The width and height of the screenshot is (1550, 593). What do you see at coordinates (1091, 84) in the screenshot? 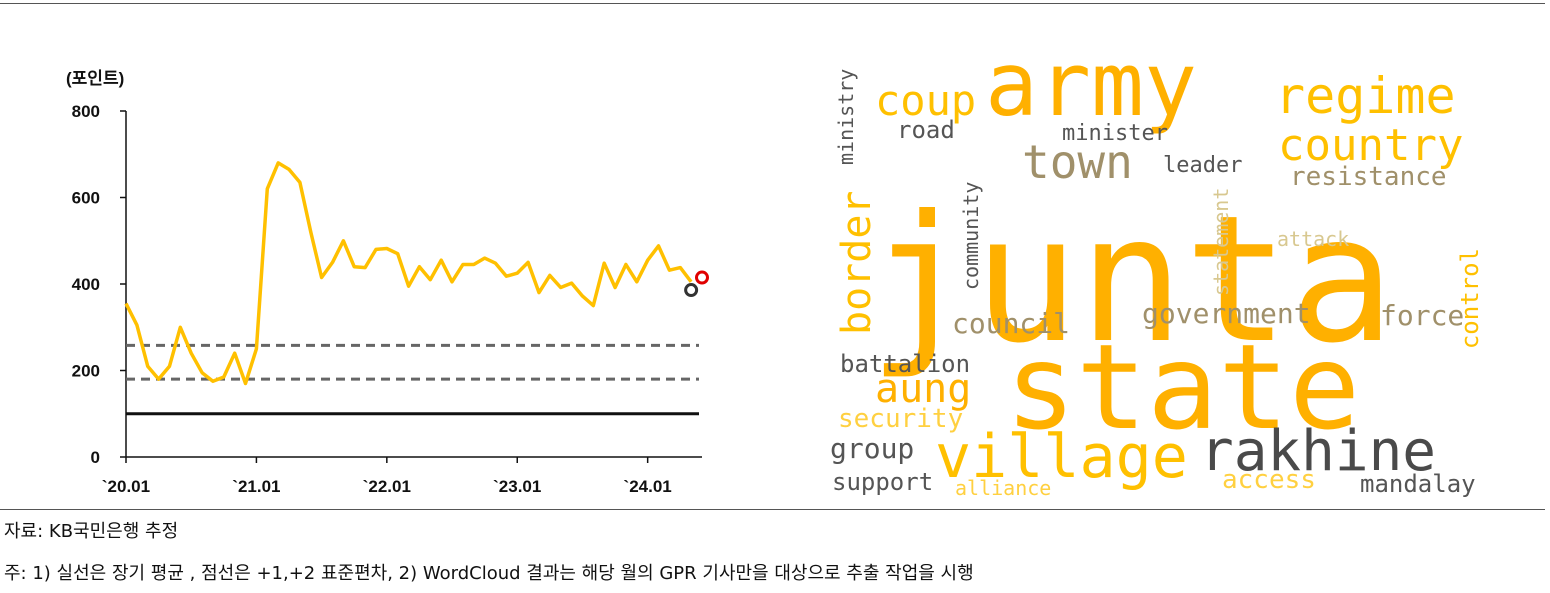
I see `cloud-word-army: army` at bounding box center [1091, 84].